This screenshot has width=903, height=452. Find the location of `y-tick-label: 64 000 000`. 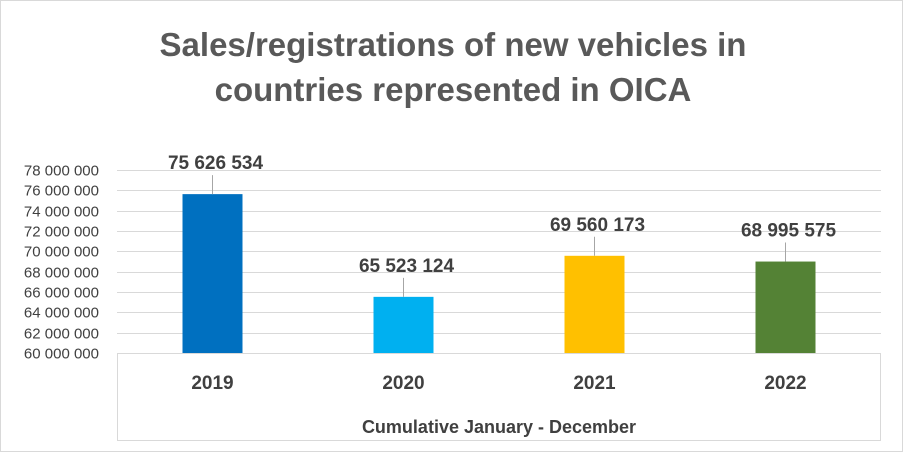

y-tick-label: 64 000 000 is located at coordinates (61, 313).